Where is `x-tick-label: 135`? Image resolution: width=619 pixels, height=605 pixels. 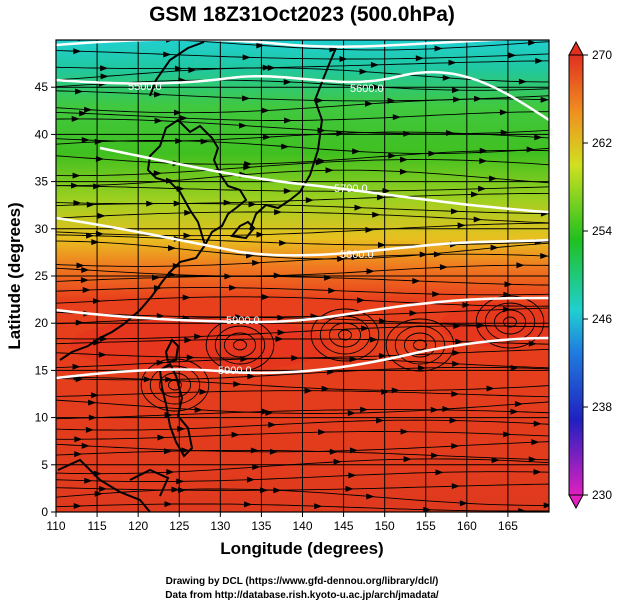
x-tick-label: 135 is located at coordinates (261, 526).